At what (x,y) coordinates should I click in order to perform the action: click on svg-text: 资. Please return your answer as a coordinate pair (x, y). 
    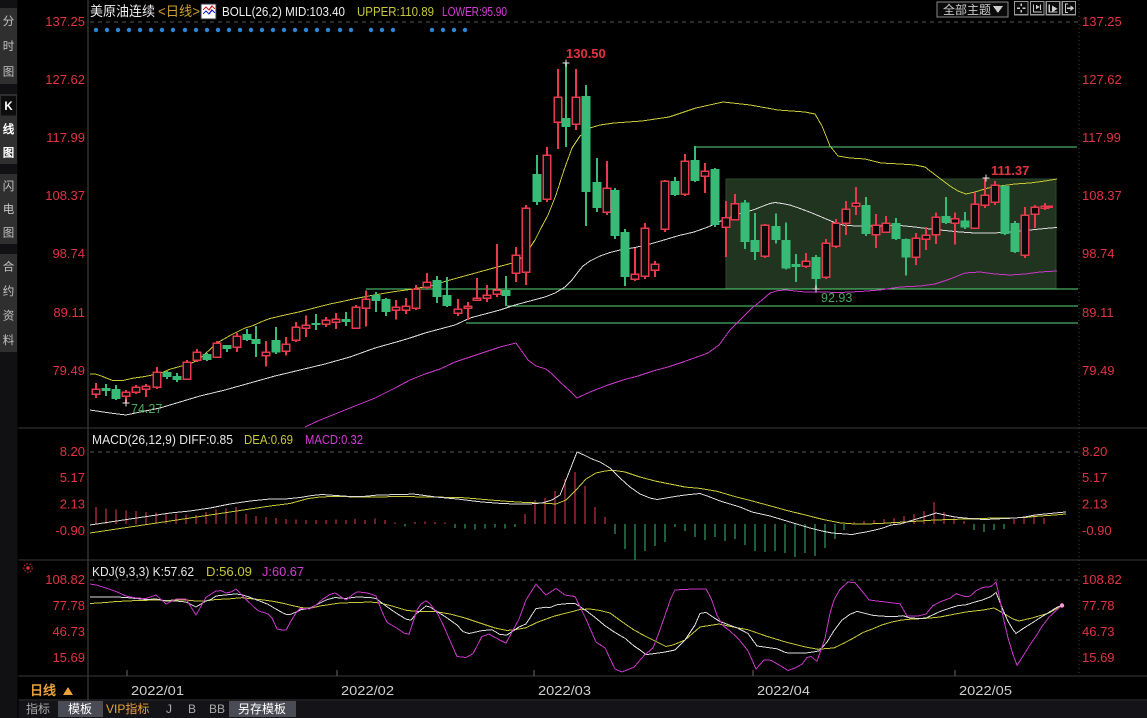
    Looking at the image, I should click on (9, 315).